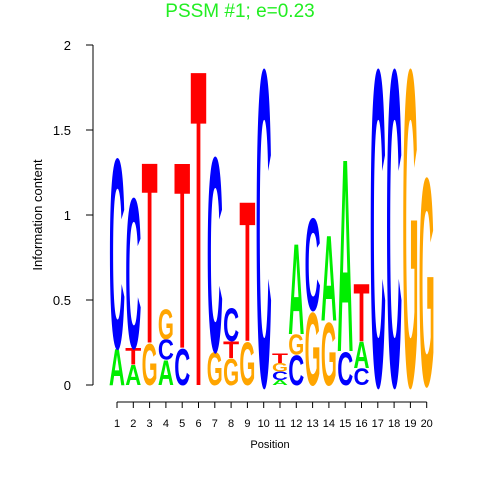  I want to click on x-tick-label: 10, so click(264, 424).